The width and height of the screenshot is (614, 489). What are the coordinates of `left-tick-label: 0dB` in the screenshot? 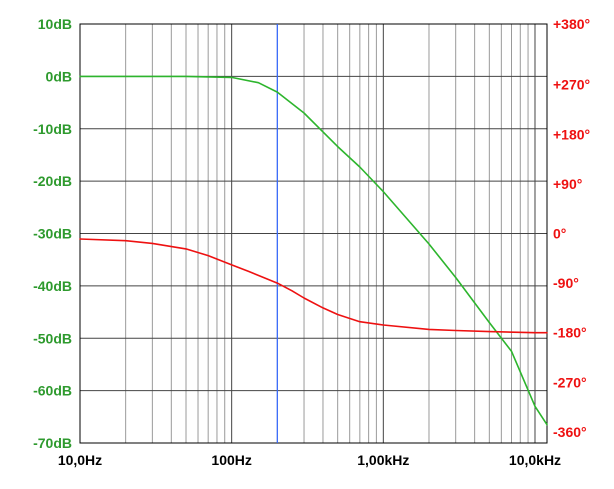 It's located at (59, 76).